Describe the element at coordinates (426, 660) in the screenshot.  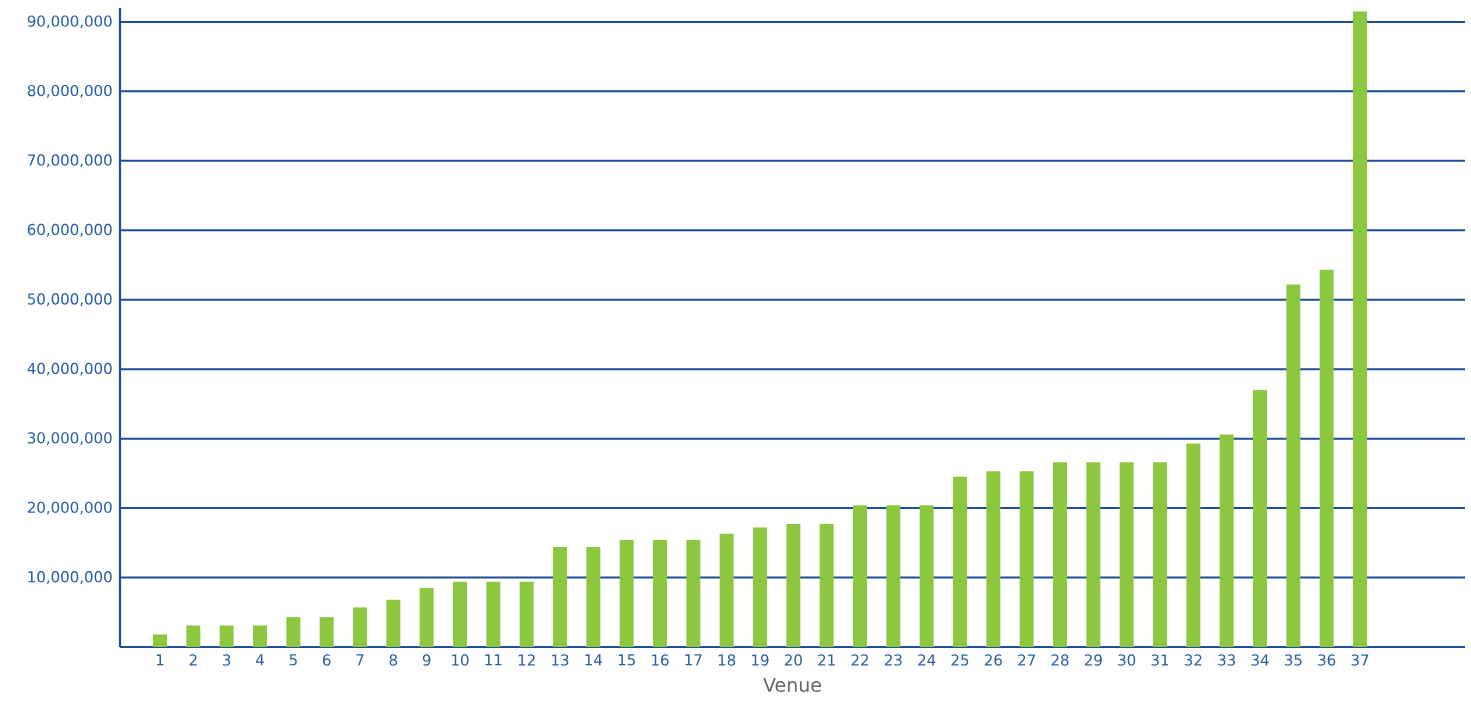
I see `x-tick-label: 9` at that location.